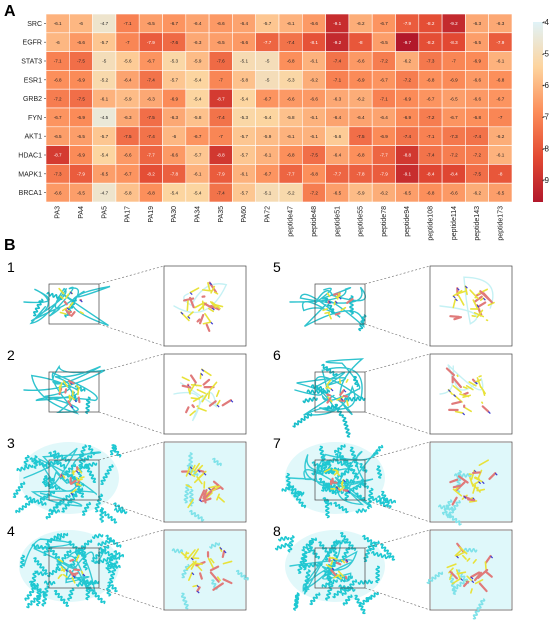 This screenshot has width=550, height=624. Describe the element at coordinates (546, 101) in the screenshot. I see `colorbar-ticks: -4 -5 -6 -7 -8 -9` at that location.